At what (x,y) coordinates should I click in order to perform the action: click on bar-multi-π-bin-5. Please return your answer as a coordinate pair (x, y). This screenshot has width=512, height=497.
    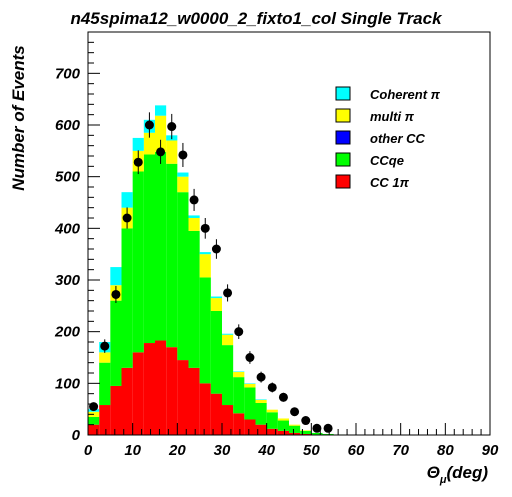
    Looking at the image, I should click on (149, 143).